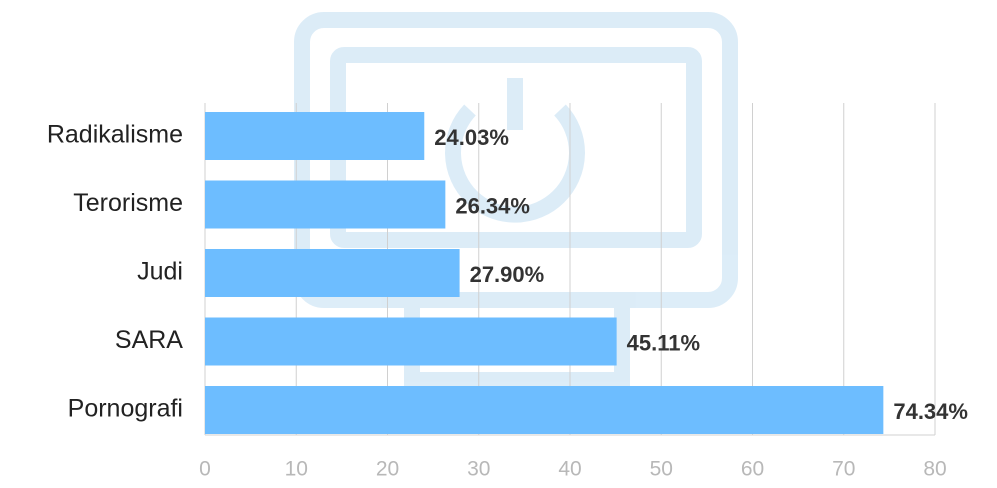 This screenshot has width=997, height=488. Describe the element at coordinates (752, 469) in the screenshot. I see `x-tick-label: 60` at that location.